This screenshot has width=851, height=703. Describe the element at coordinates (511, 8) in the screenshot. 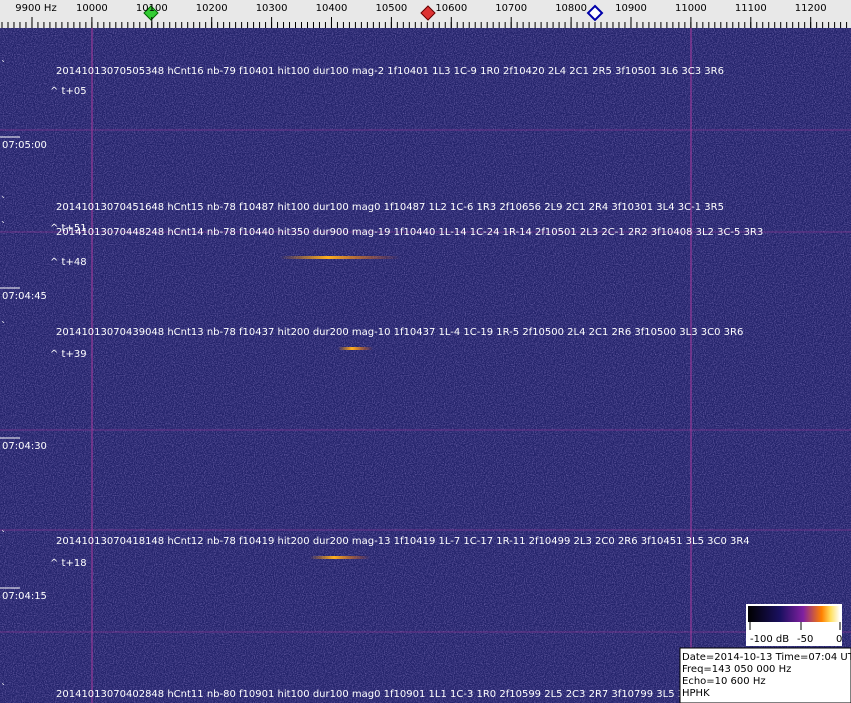

I see `freq-label: 10700` at that location.